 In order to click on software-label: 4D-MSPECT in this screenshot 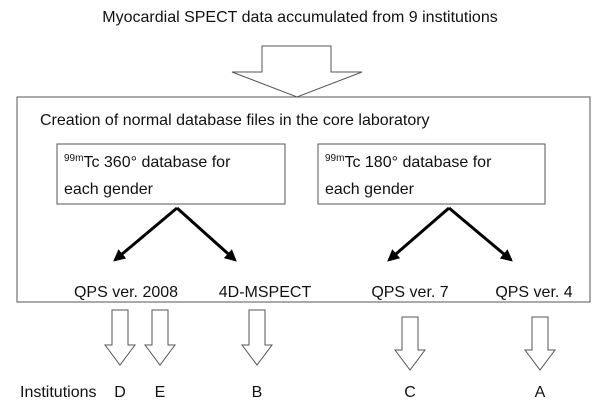, I will do `click(265, 292)`.